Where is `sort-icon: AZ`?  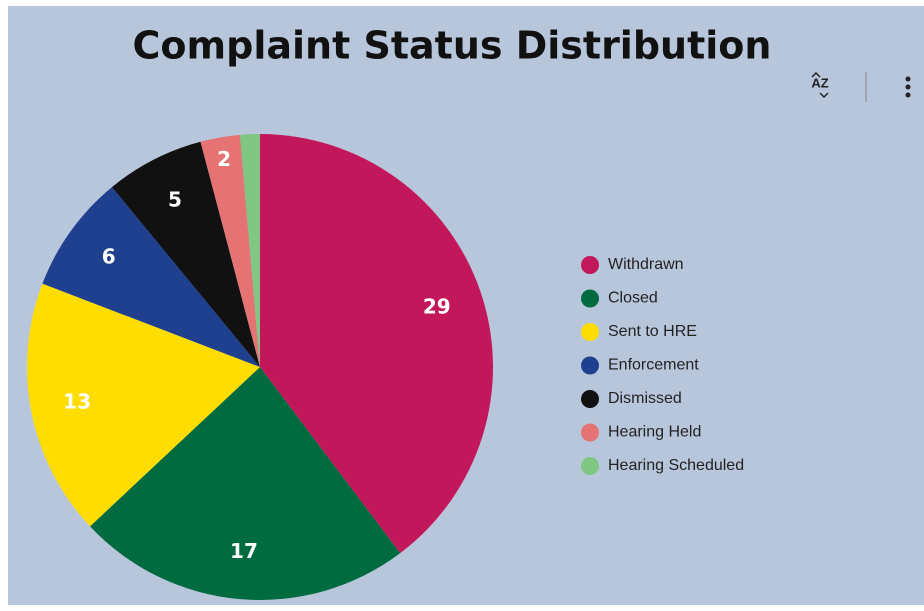 sort-icon: AZ is located at coordinates (820, 85).